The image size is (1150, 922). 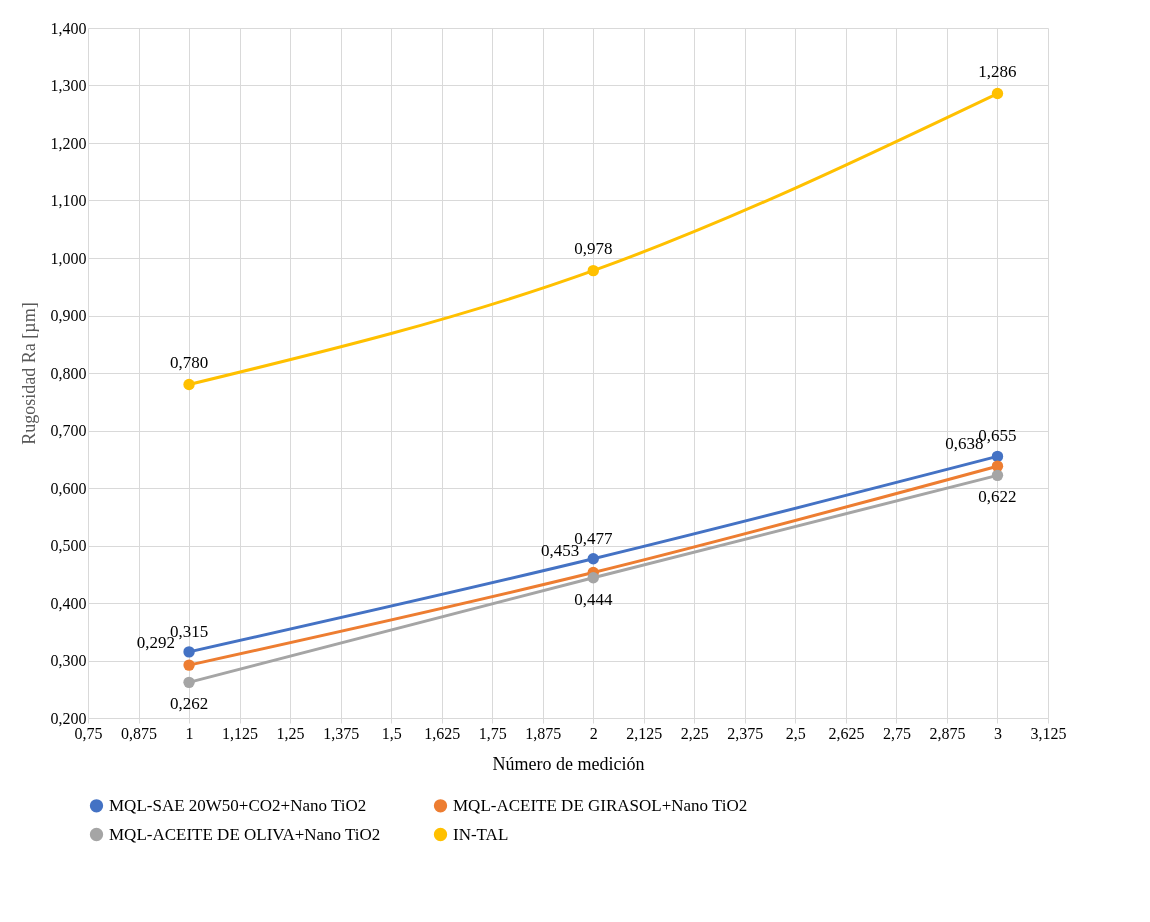 I want to click on x-axis-title: Número de medición, so click(x=568, y=763).